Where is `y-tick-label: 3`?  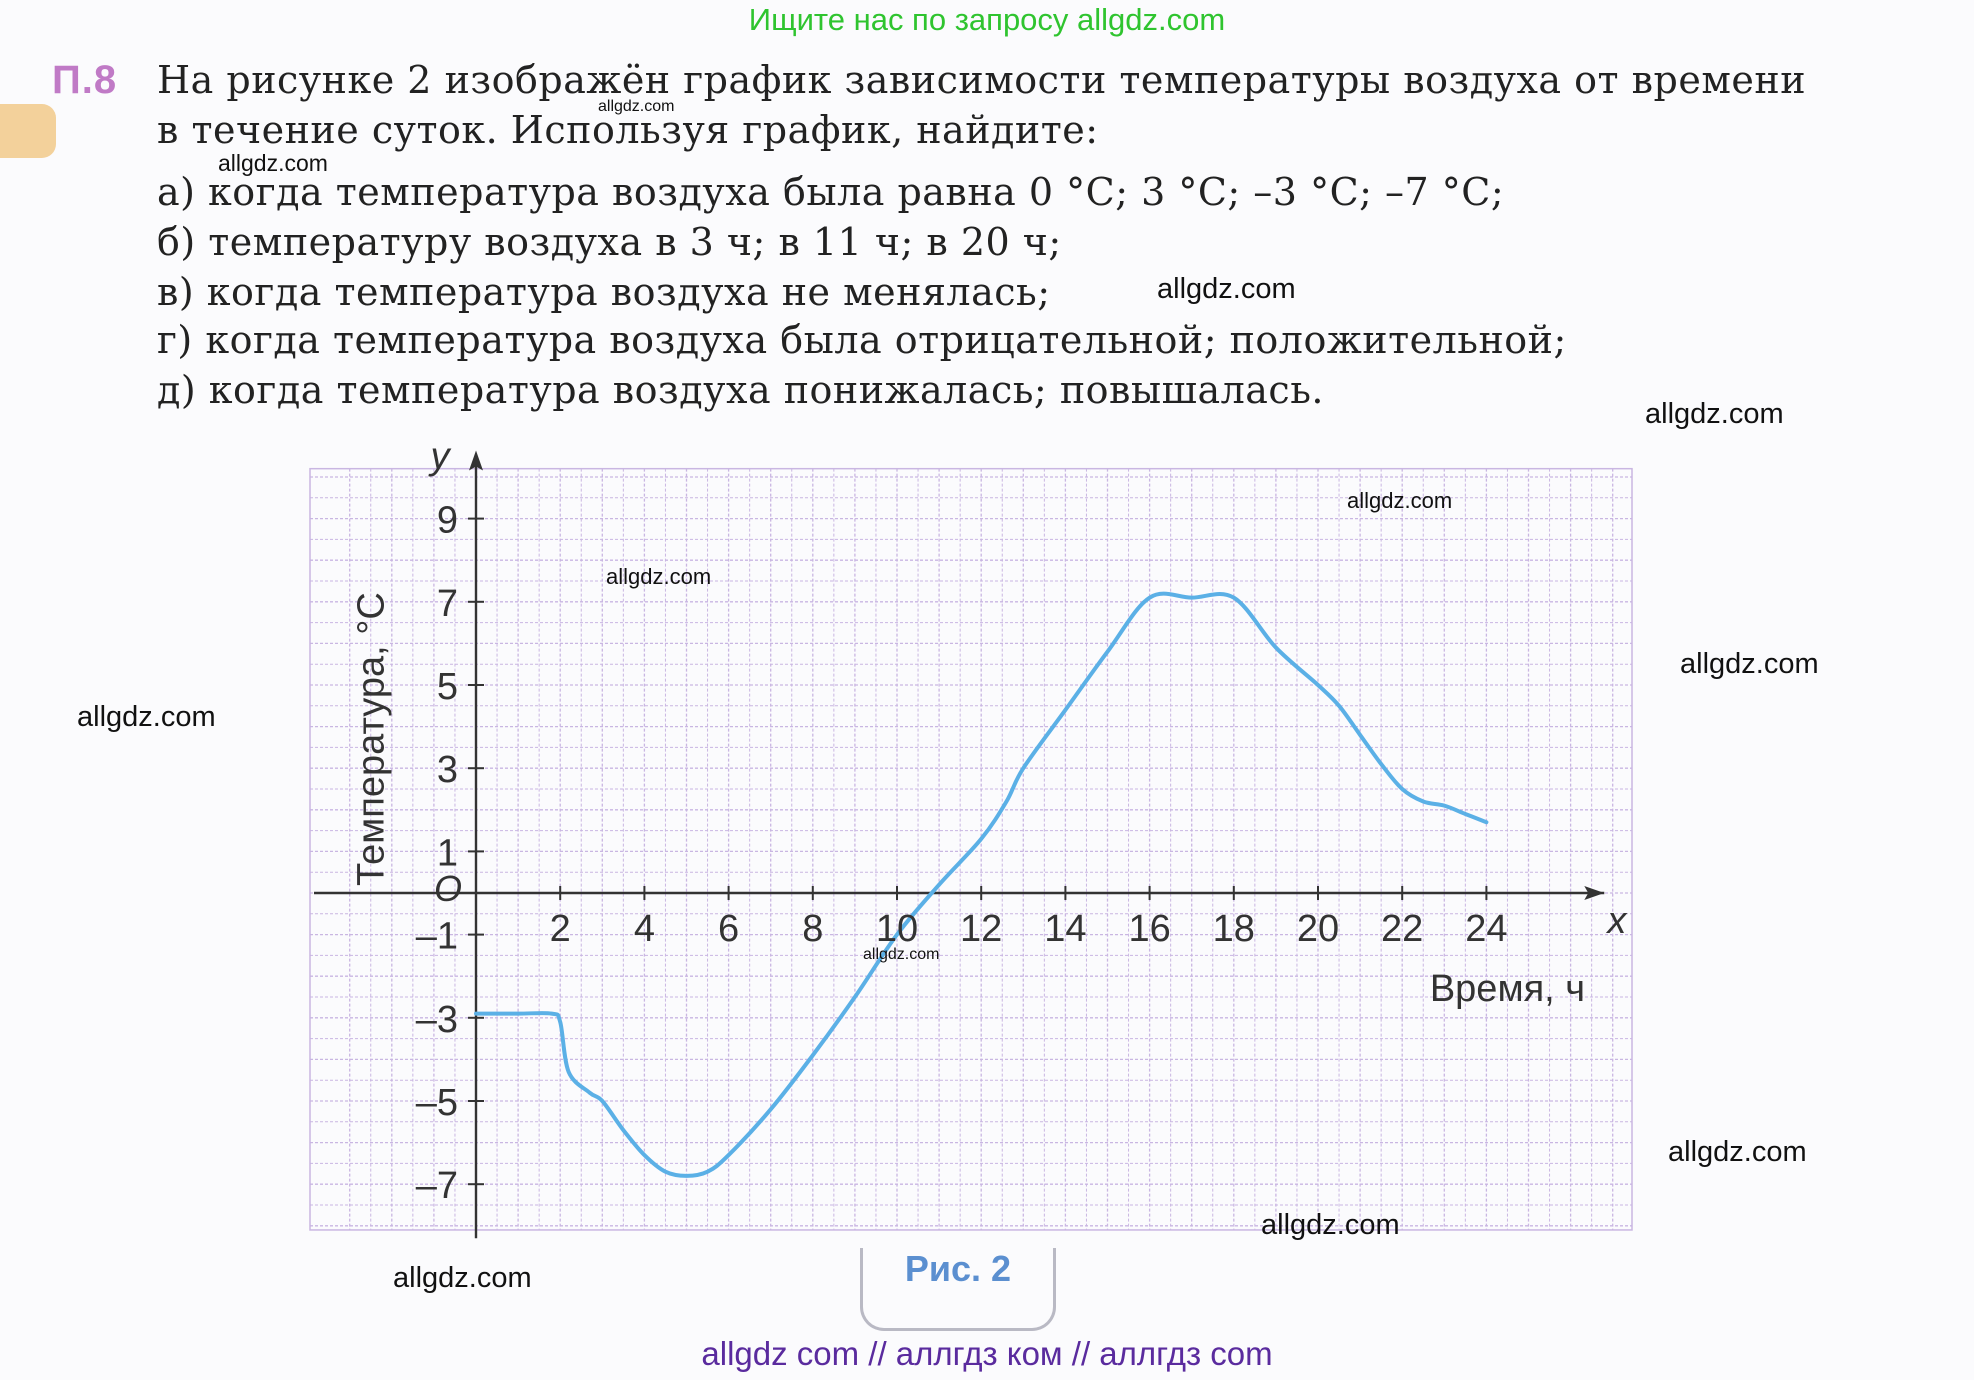
y-tick-label: 3 is located at coordinates (447, 770).